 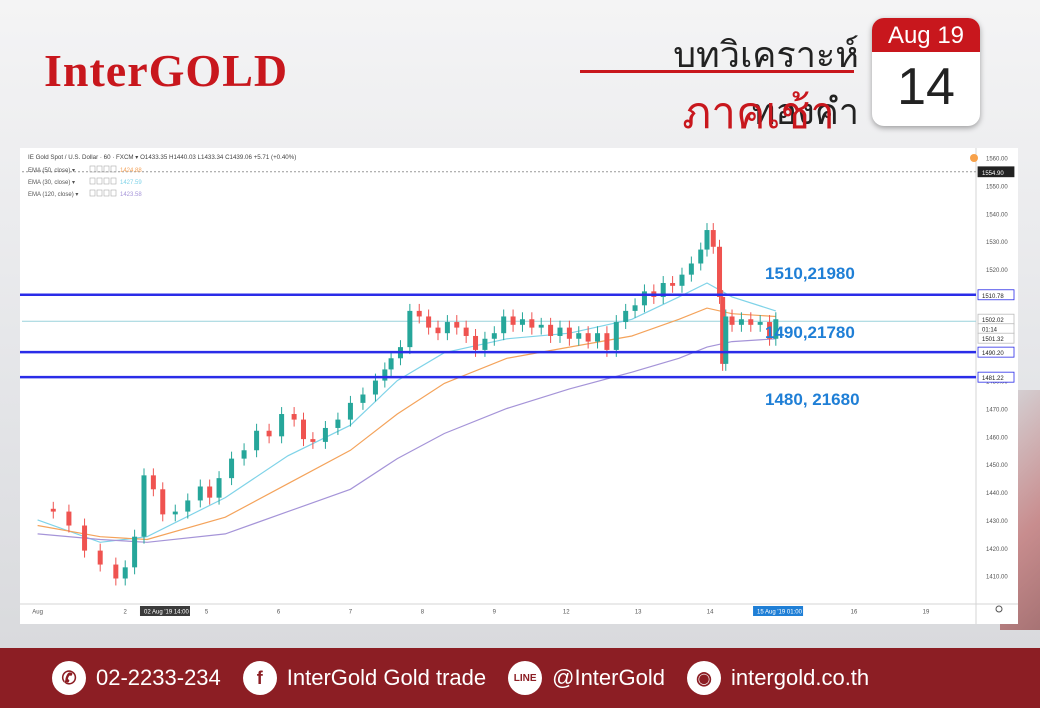 I want to click on y-tick-label: 1530.00, so click(x=997, y=243).